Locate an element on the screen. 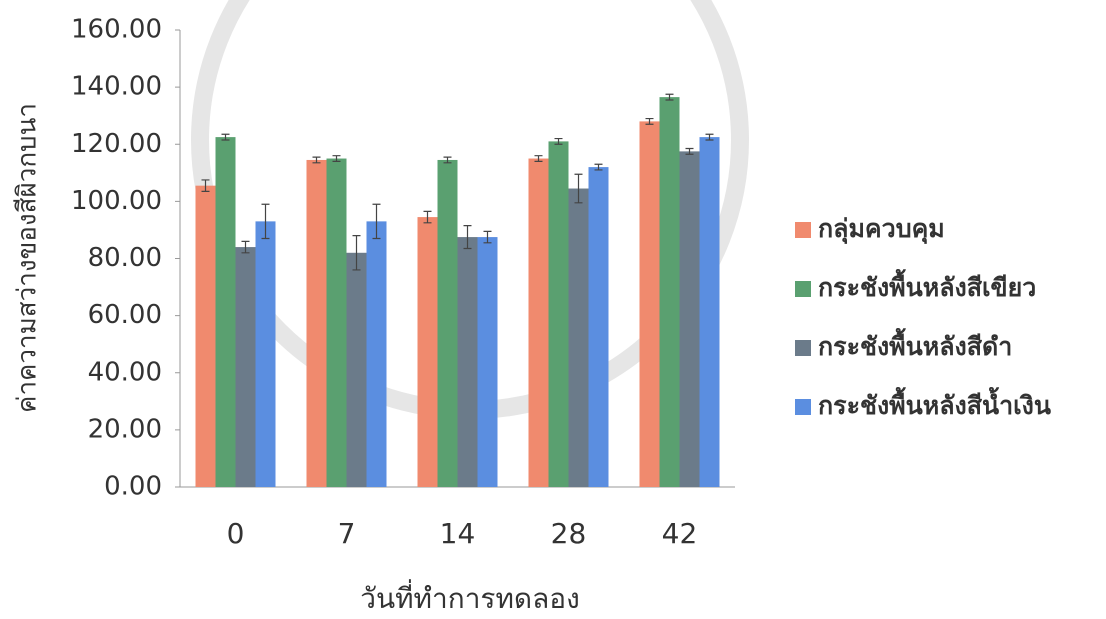  y-tick-label: 160.00 is located at coordinates (116, 30).